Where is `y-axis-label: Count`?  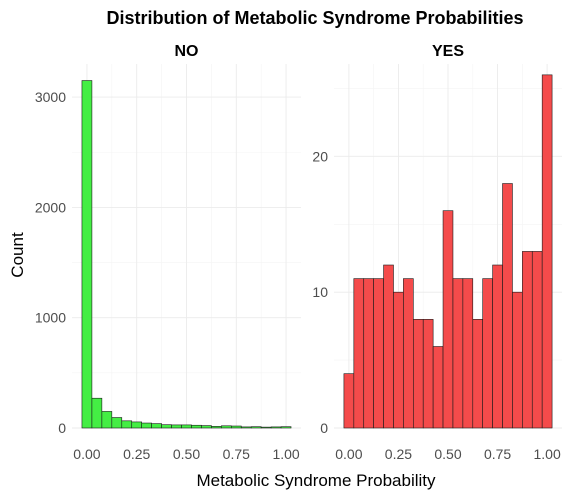
y-axis-label: Count is located at coordinates (17, 255).